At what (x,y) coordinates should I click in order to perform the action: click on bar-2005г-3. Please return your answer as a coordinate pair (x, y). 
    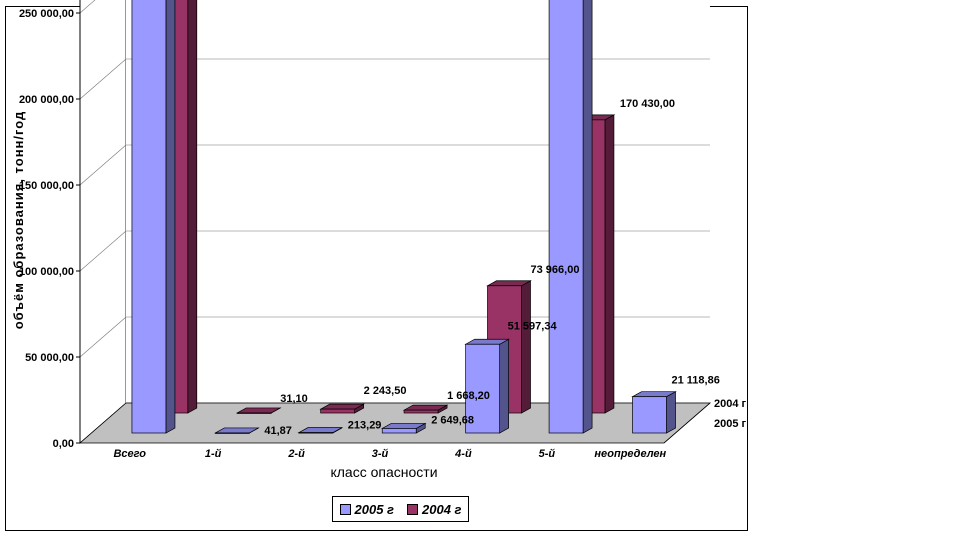
    Looking at the image, I should click on (403, 428).